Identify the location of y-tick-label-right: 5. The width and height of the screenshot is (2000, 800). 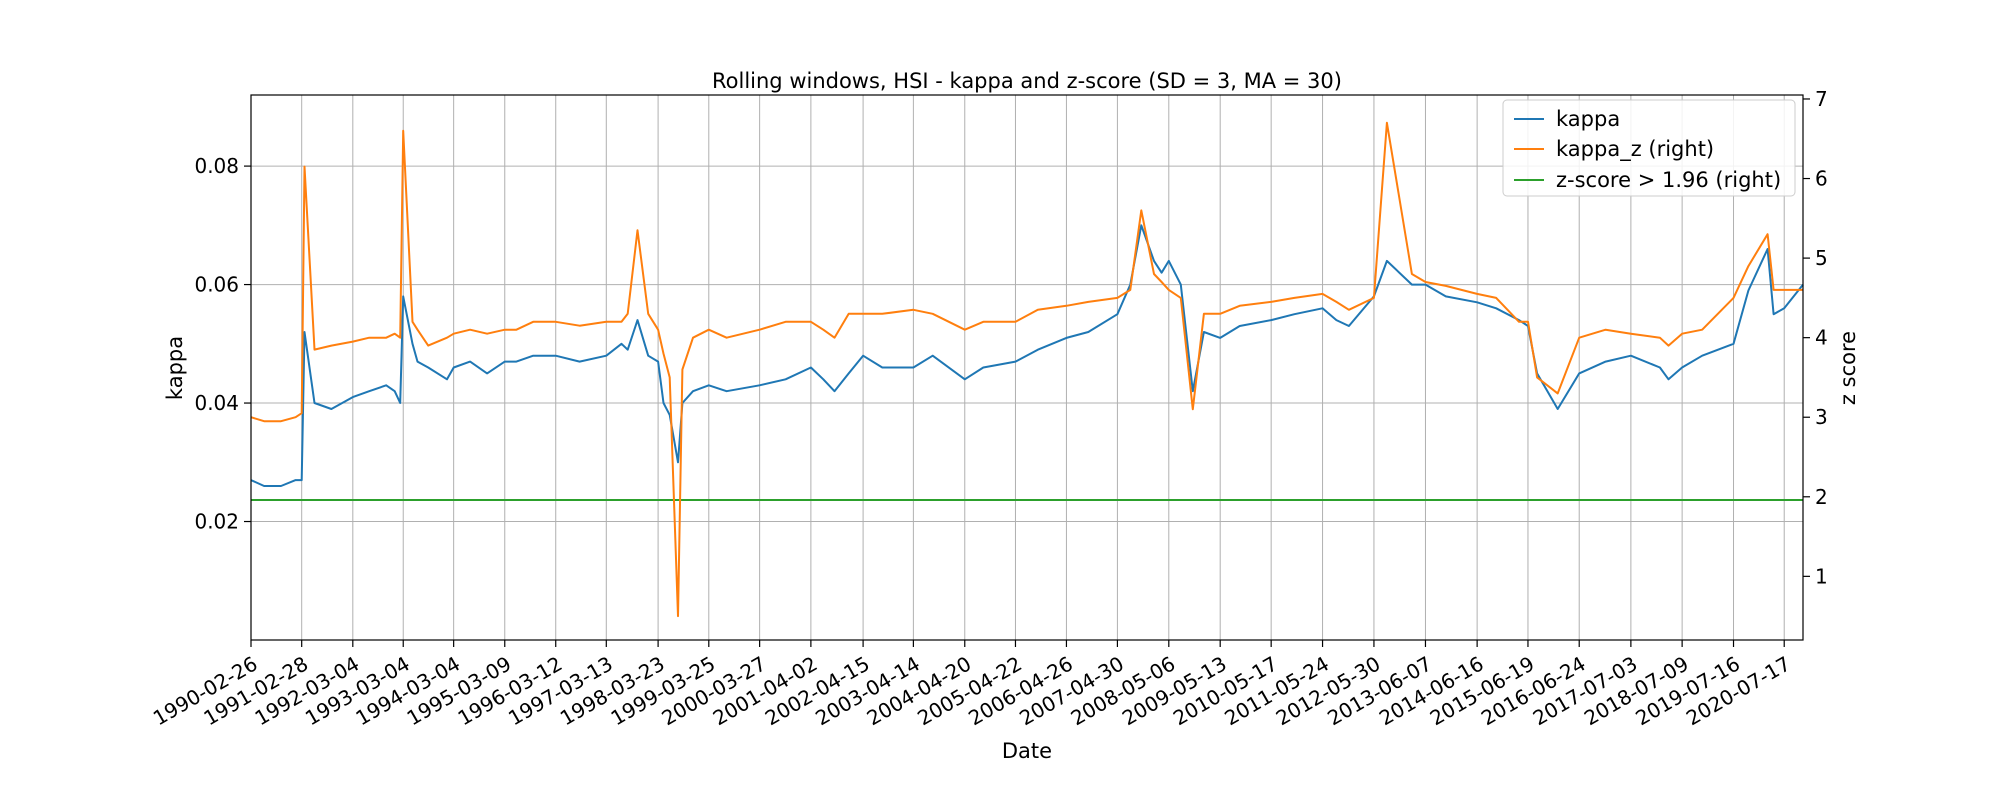
(1821, 258).